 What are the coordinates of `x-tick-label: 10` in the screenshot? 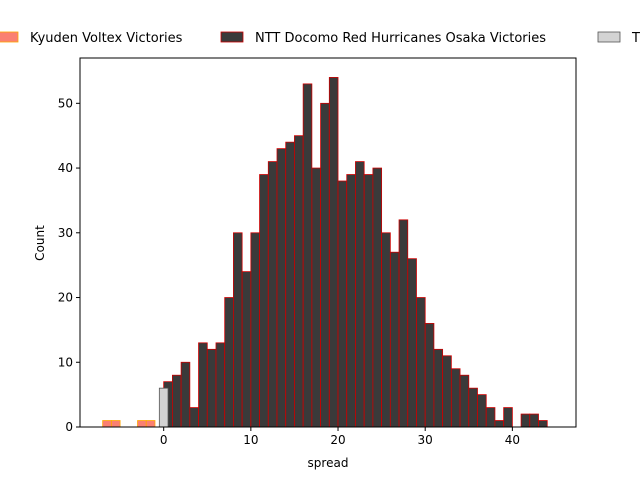 It's located at (250, 440).